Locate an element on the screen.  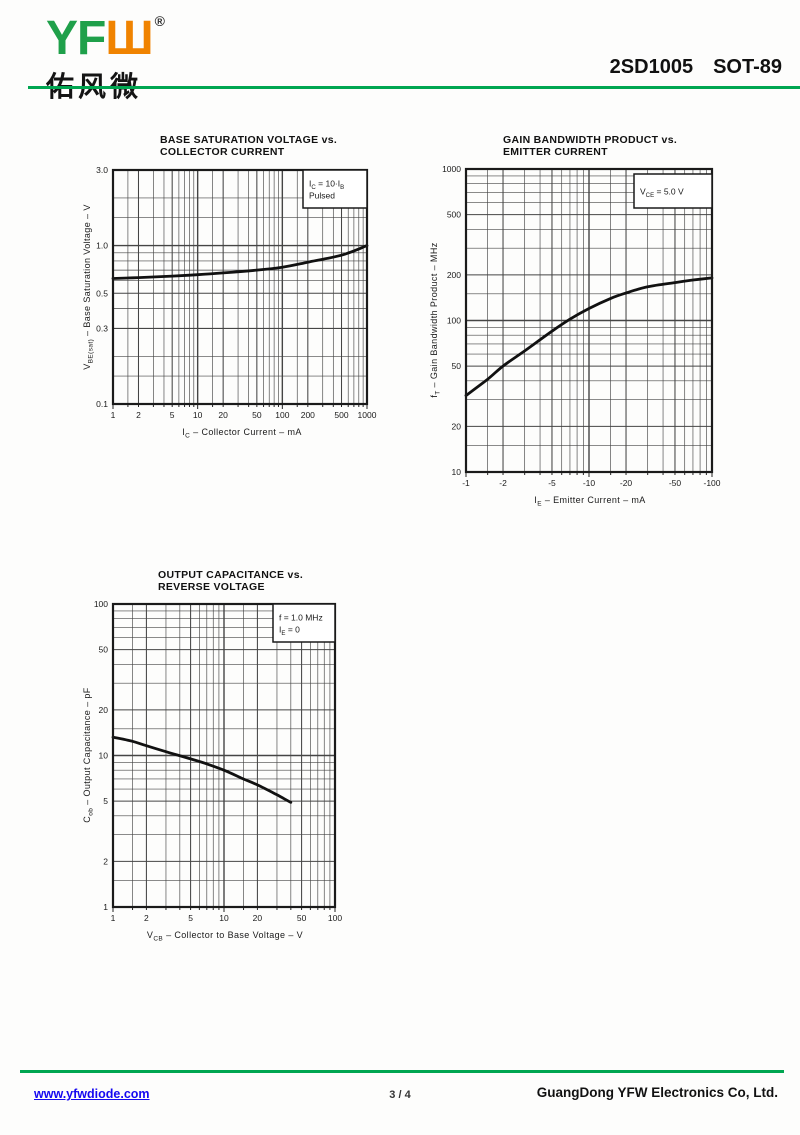
part-number: 2SD1005 is located at coordinates (651, 67).